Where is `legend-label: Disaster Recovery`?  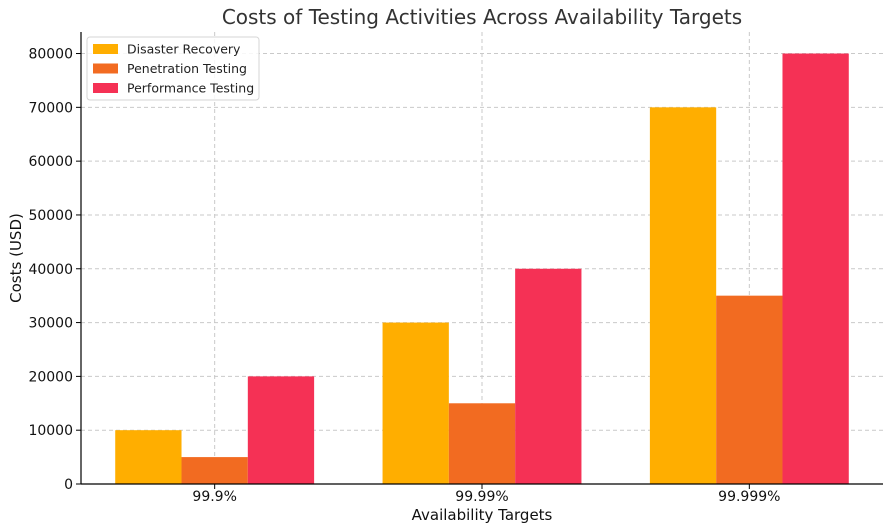
legend-label: Disaster Recovery is located at coordinates (184, 49).